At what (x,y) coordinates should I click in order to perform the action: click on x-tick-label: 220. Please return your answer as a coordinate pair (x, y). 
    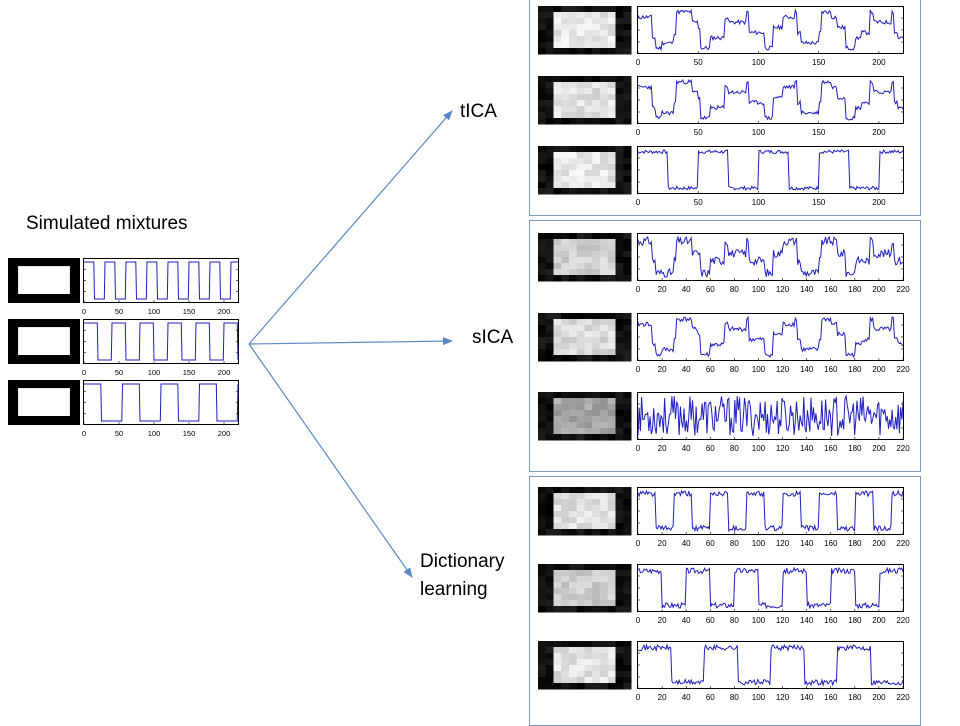
    Looking at the image, I should click on (903, 697).